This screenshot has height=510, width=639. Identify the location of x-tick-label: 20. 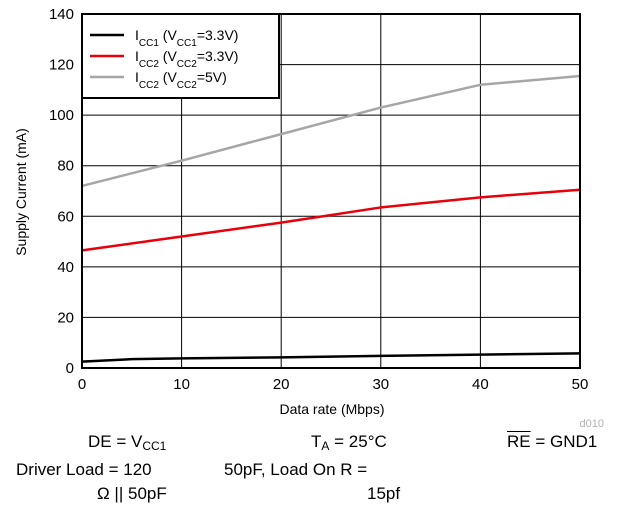
(281, 384).